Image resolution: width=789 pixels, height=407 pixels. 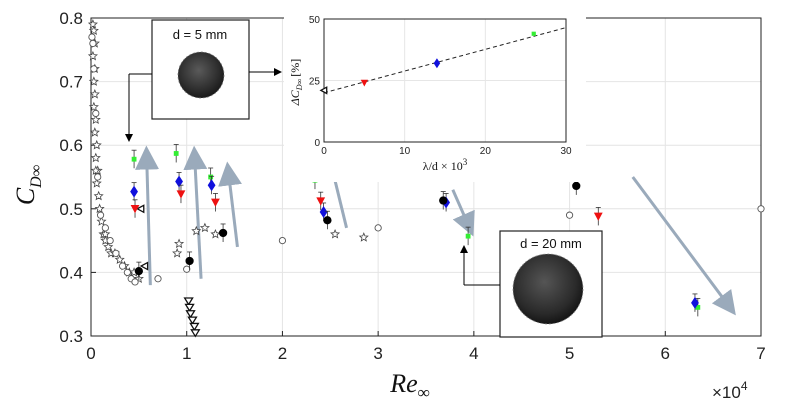 What do you see at coordinates (71, 336) in the screenshot?
I see `y-tick-label: 0.3` at bounding box center [71, 336].